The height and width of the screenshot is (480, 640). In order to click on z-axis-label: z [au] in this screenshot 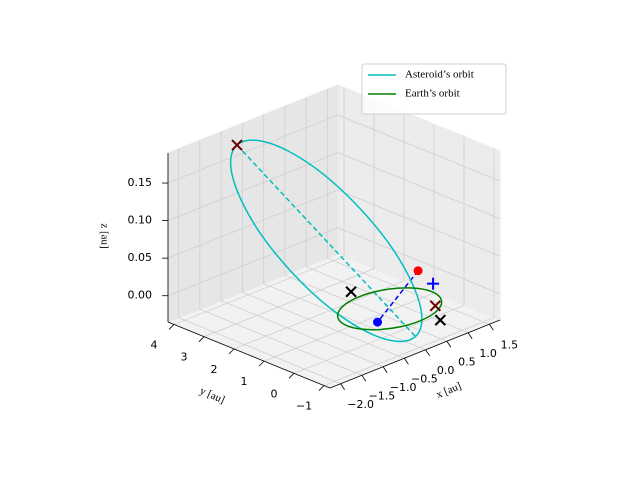, I will do `click(104, 235)`.